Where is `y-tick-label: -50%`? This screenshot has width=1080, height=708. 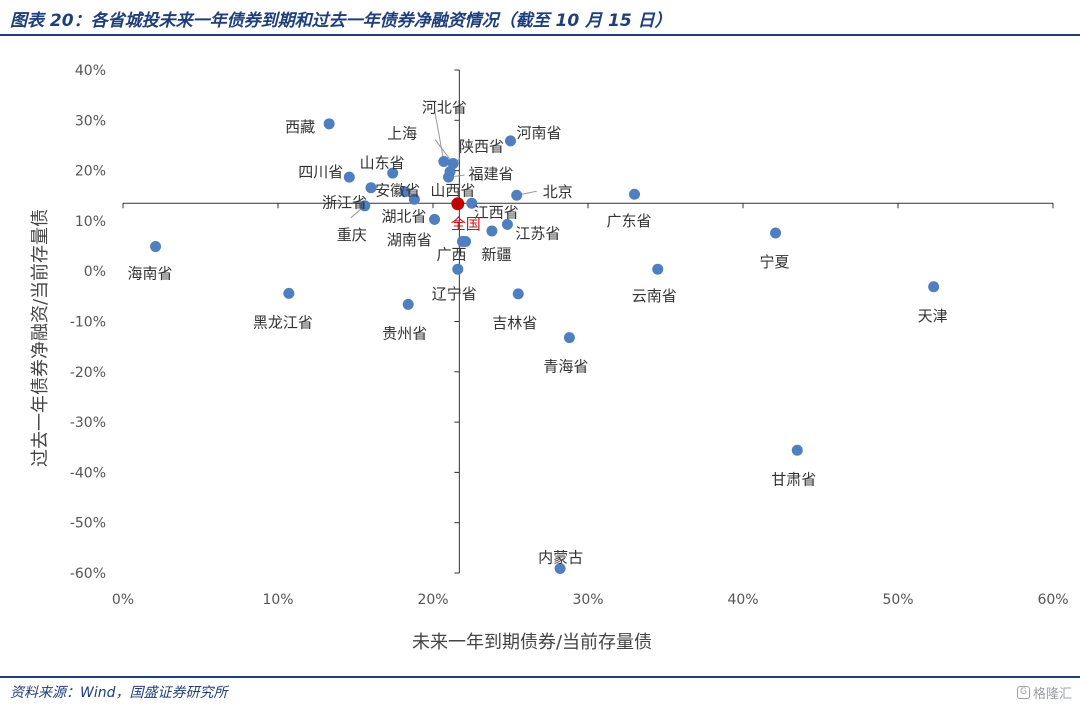
y-tick-label: -50% is located at coordinates (88, 524).